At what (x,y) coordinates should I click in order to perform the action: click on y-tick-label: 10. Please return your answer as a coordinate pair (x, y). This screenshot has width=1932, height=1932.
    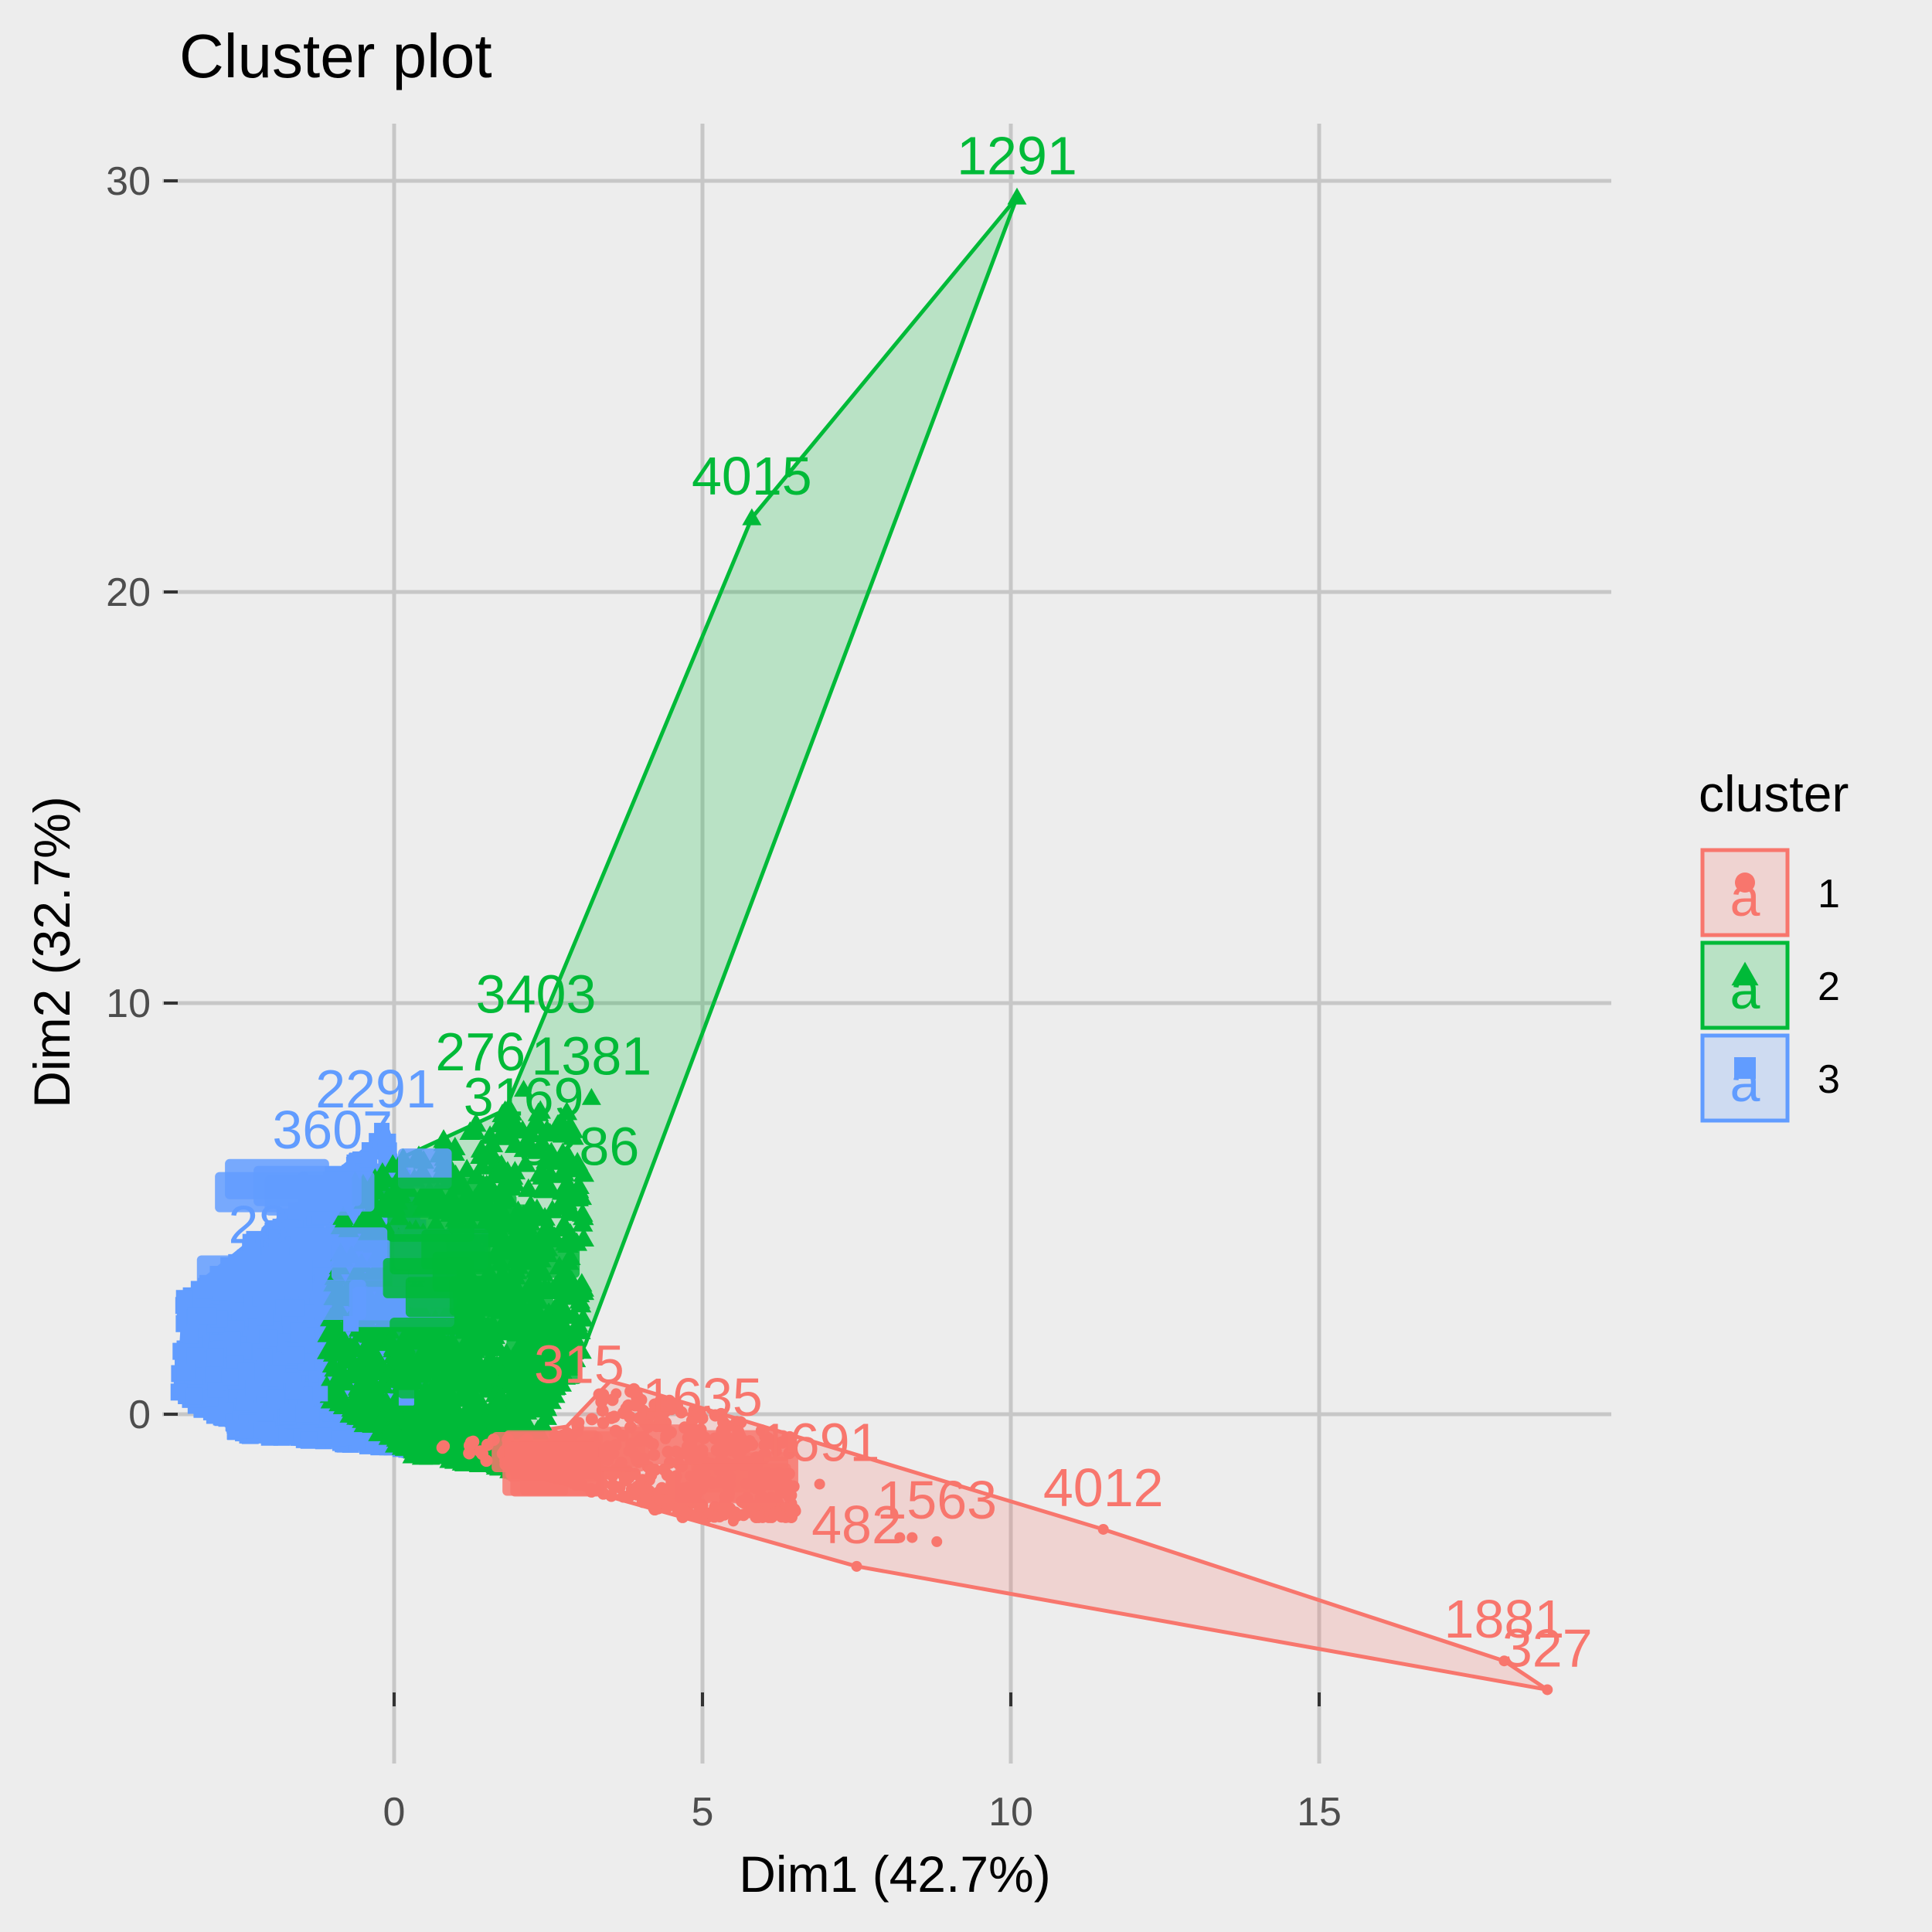
    Looking at the image, I should click on (128, 1004).